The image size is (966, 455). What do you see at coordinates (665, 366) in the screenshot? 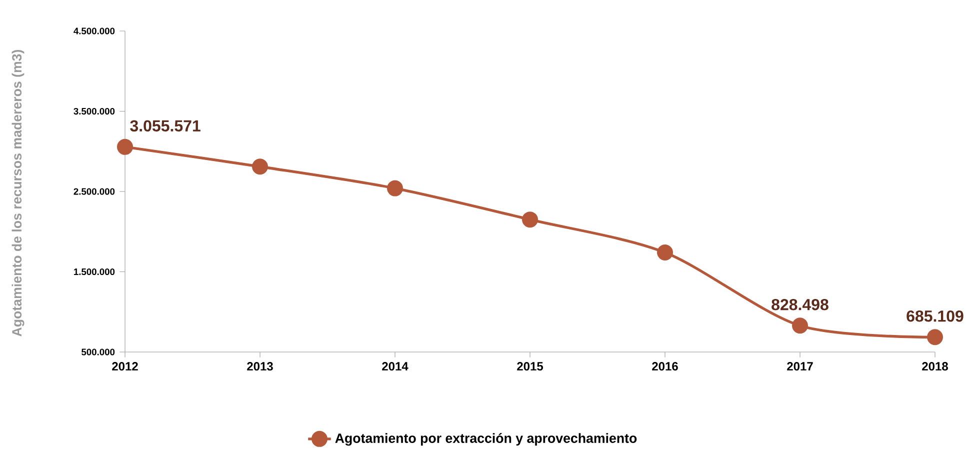
I see `x-tick-label: 2016` at bounding box center [665, 366].